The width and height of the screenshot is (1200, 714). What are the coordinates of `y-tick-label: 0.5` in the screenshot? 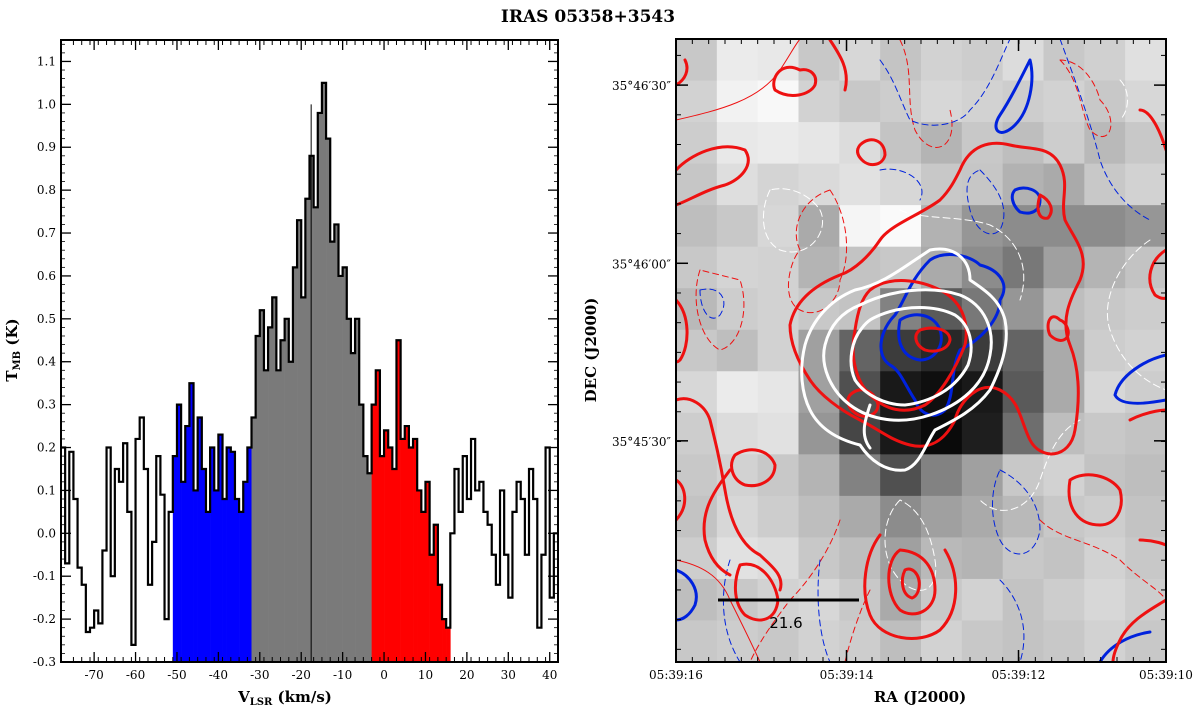 It's located at (46, 319).